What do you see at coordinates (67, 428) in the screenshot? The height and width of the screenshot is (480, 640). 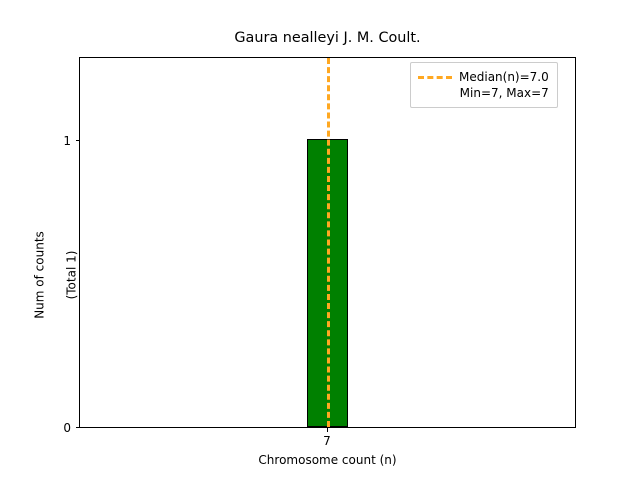 I see `ytick-label-0: 0` at bounding box center [67, 428].